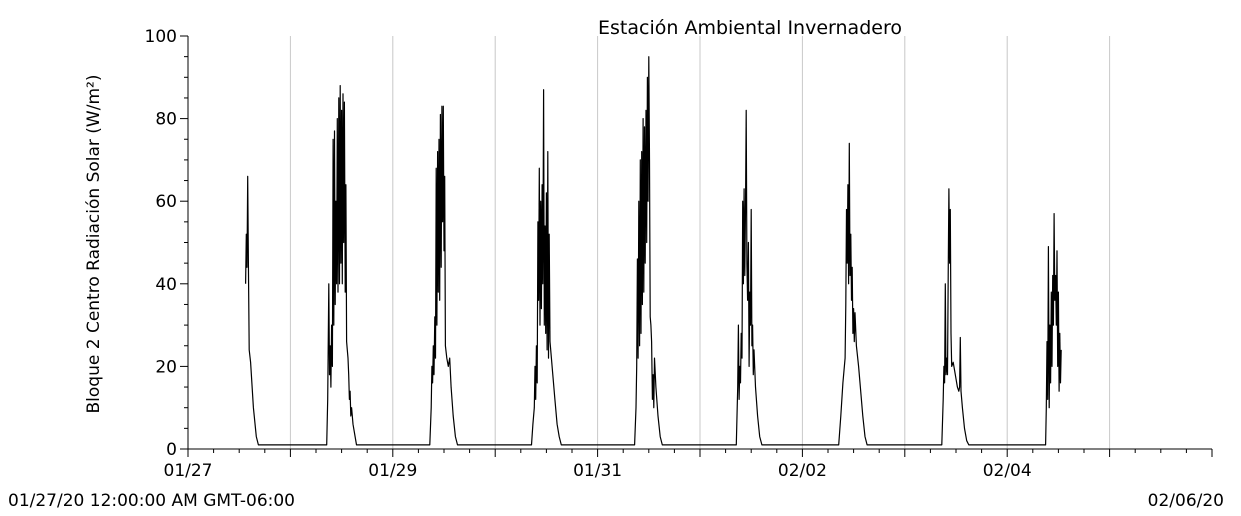 The width and height of the screenshot is (1241, 516). What do you see at coordinates (166, 367) in the screenshot?
I see `y-tick-label: 20` at bounding box center [166, 367].